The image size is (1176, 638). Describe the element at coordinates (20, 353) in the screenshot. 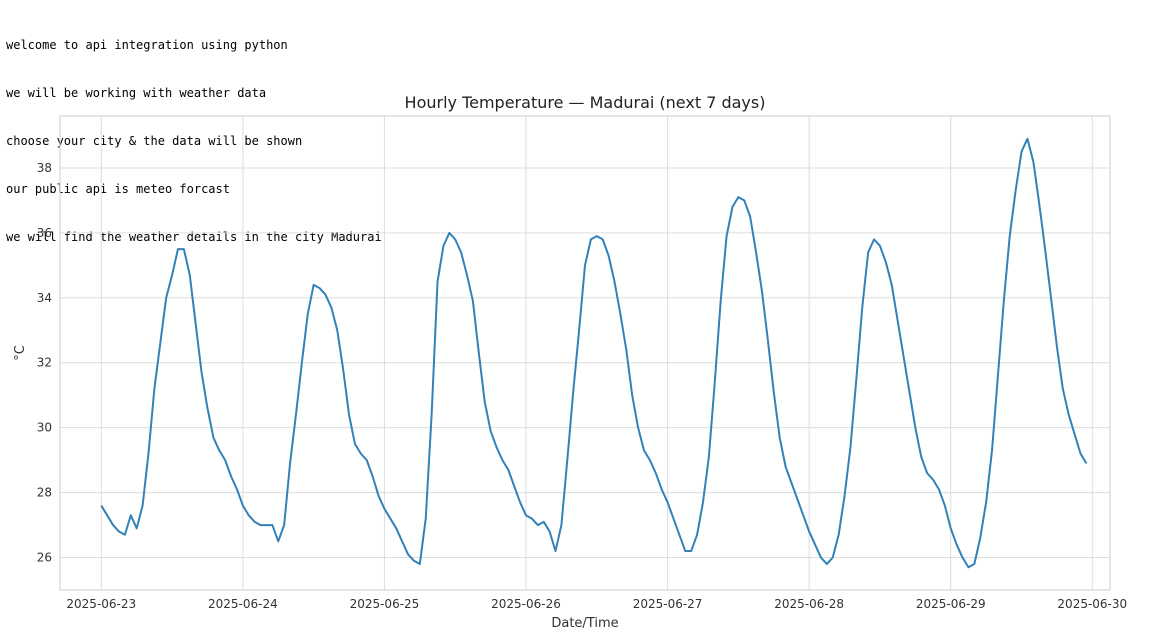

I see `y-axis-label: °C` at that location.